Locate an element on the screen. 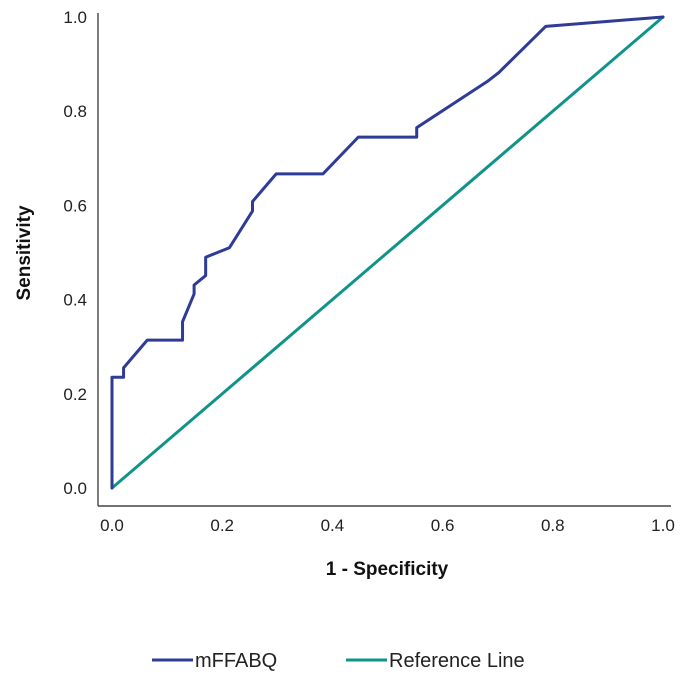  legend-label: mFFABQ is located at coordinates (236, 661).